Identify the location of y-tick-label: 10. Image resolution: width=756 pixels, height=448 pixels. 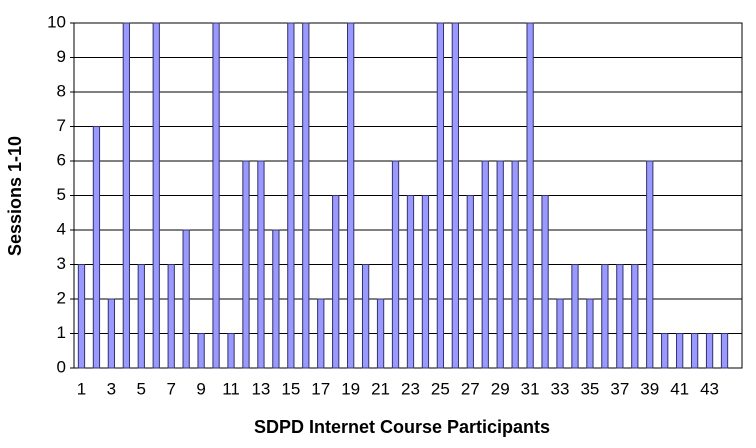
(56, 21).